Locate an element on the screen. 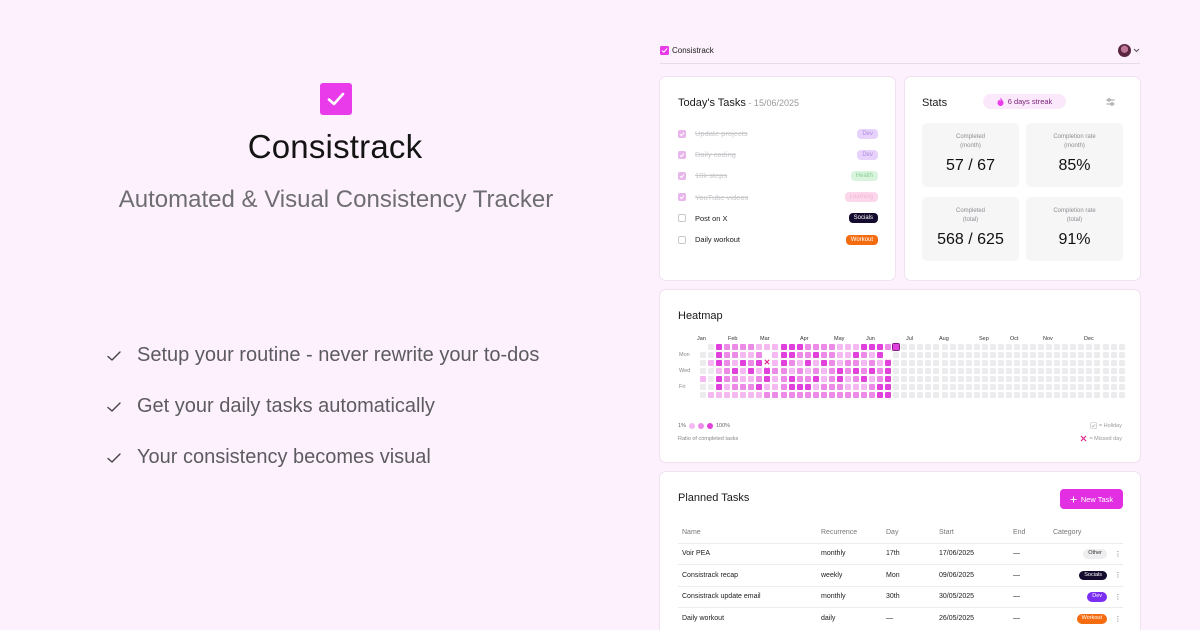  task-item: Post on X Socials is located at coordinates (778, 218).